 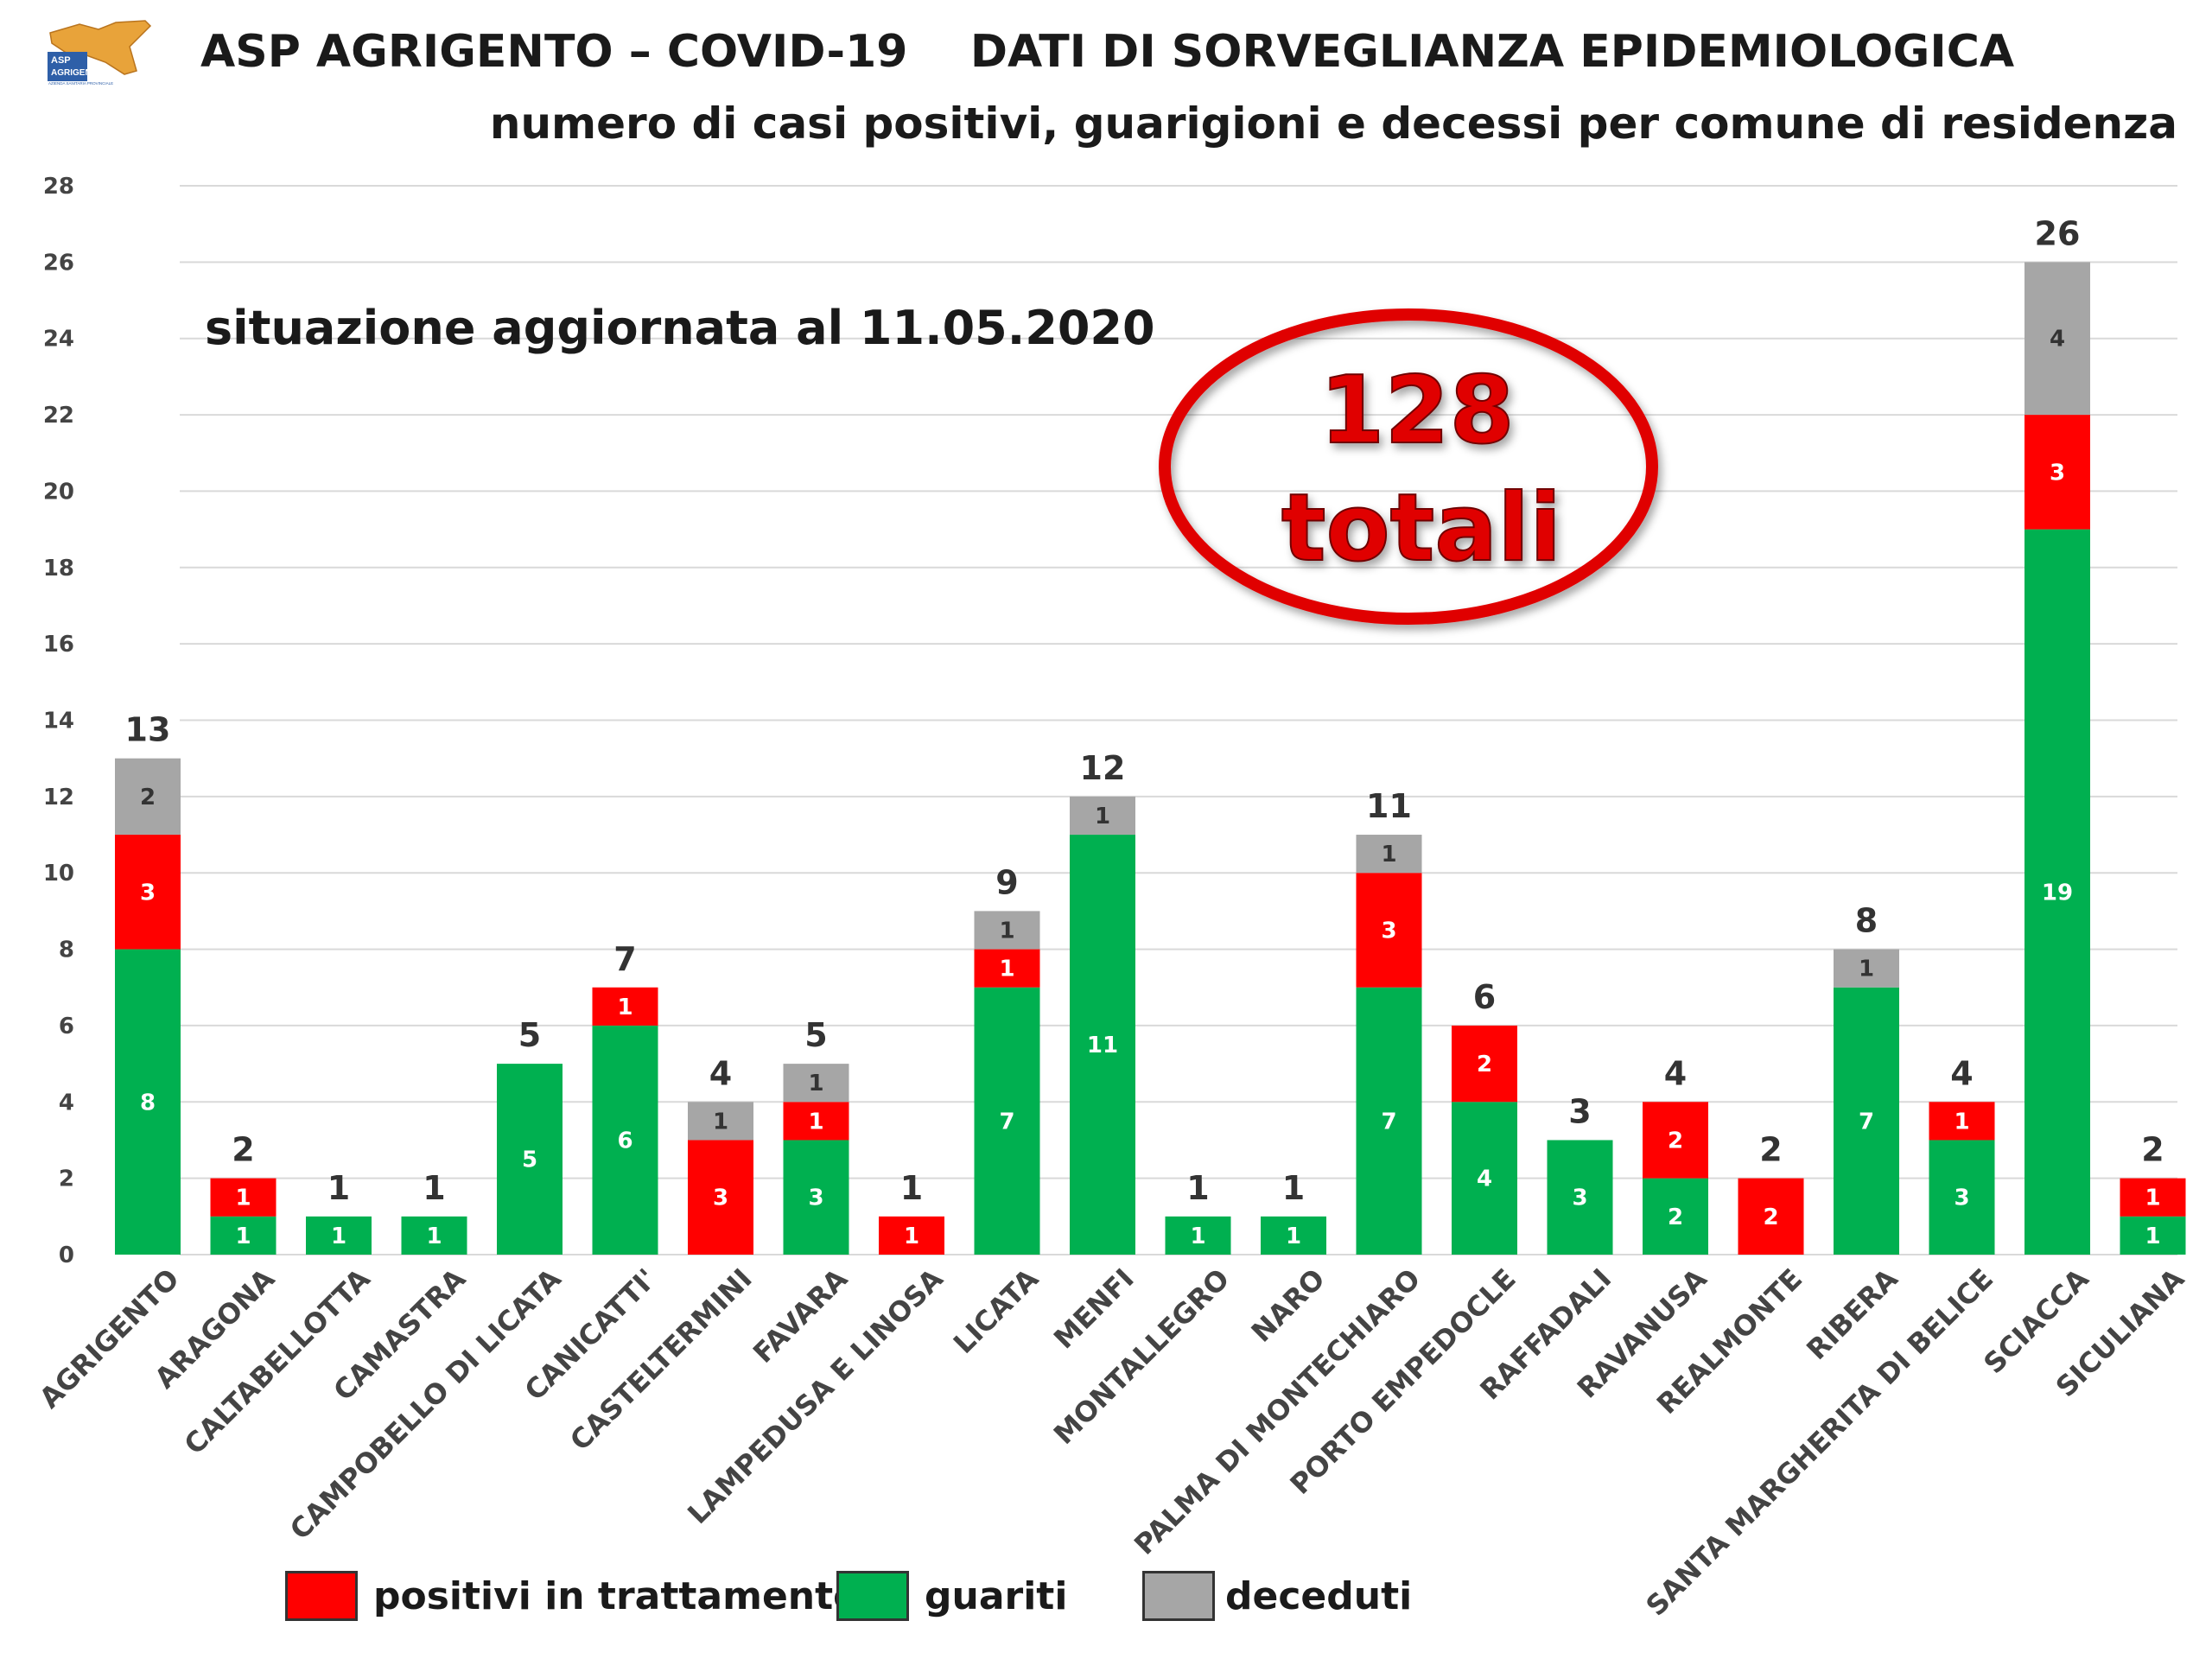 I want to click on legend-label-positivi: positivi in trattamento, so click(x=616, y=1595).